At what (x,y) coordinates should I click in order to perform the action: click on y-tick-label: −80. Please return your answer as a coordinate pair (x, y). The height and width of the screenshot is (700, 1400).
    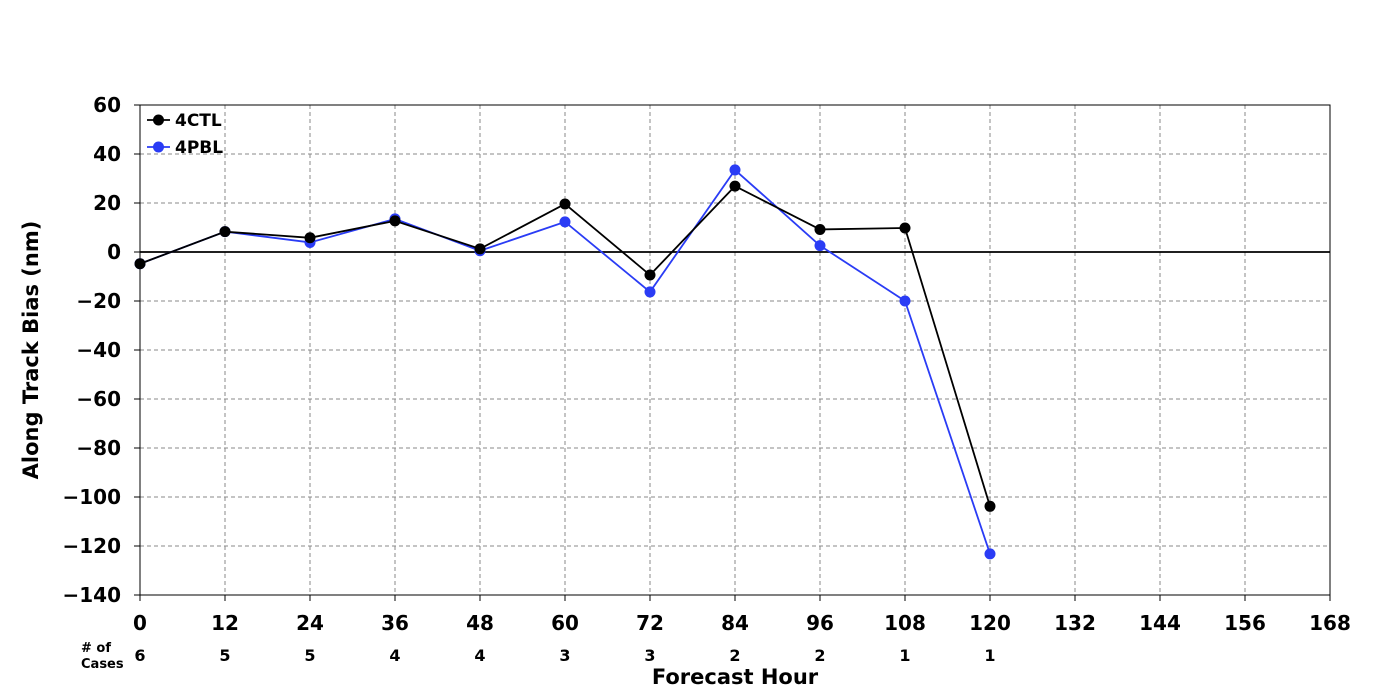
    Looking at the image, I should click on (98, 448).